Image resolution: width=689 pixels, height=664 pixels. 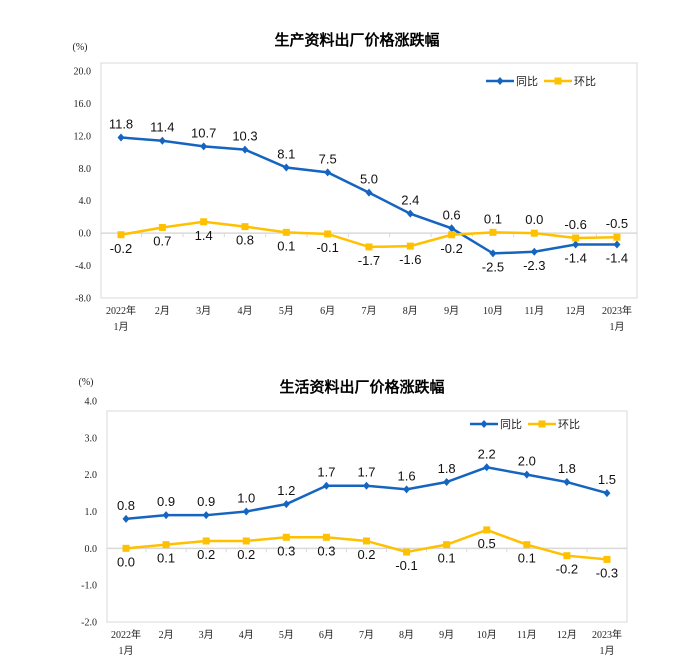 I want to click on x-tick-label: 4月, so click(x=246, y=635).